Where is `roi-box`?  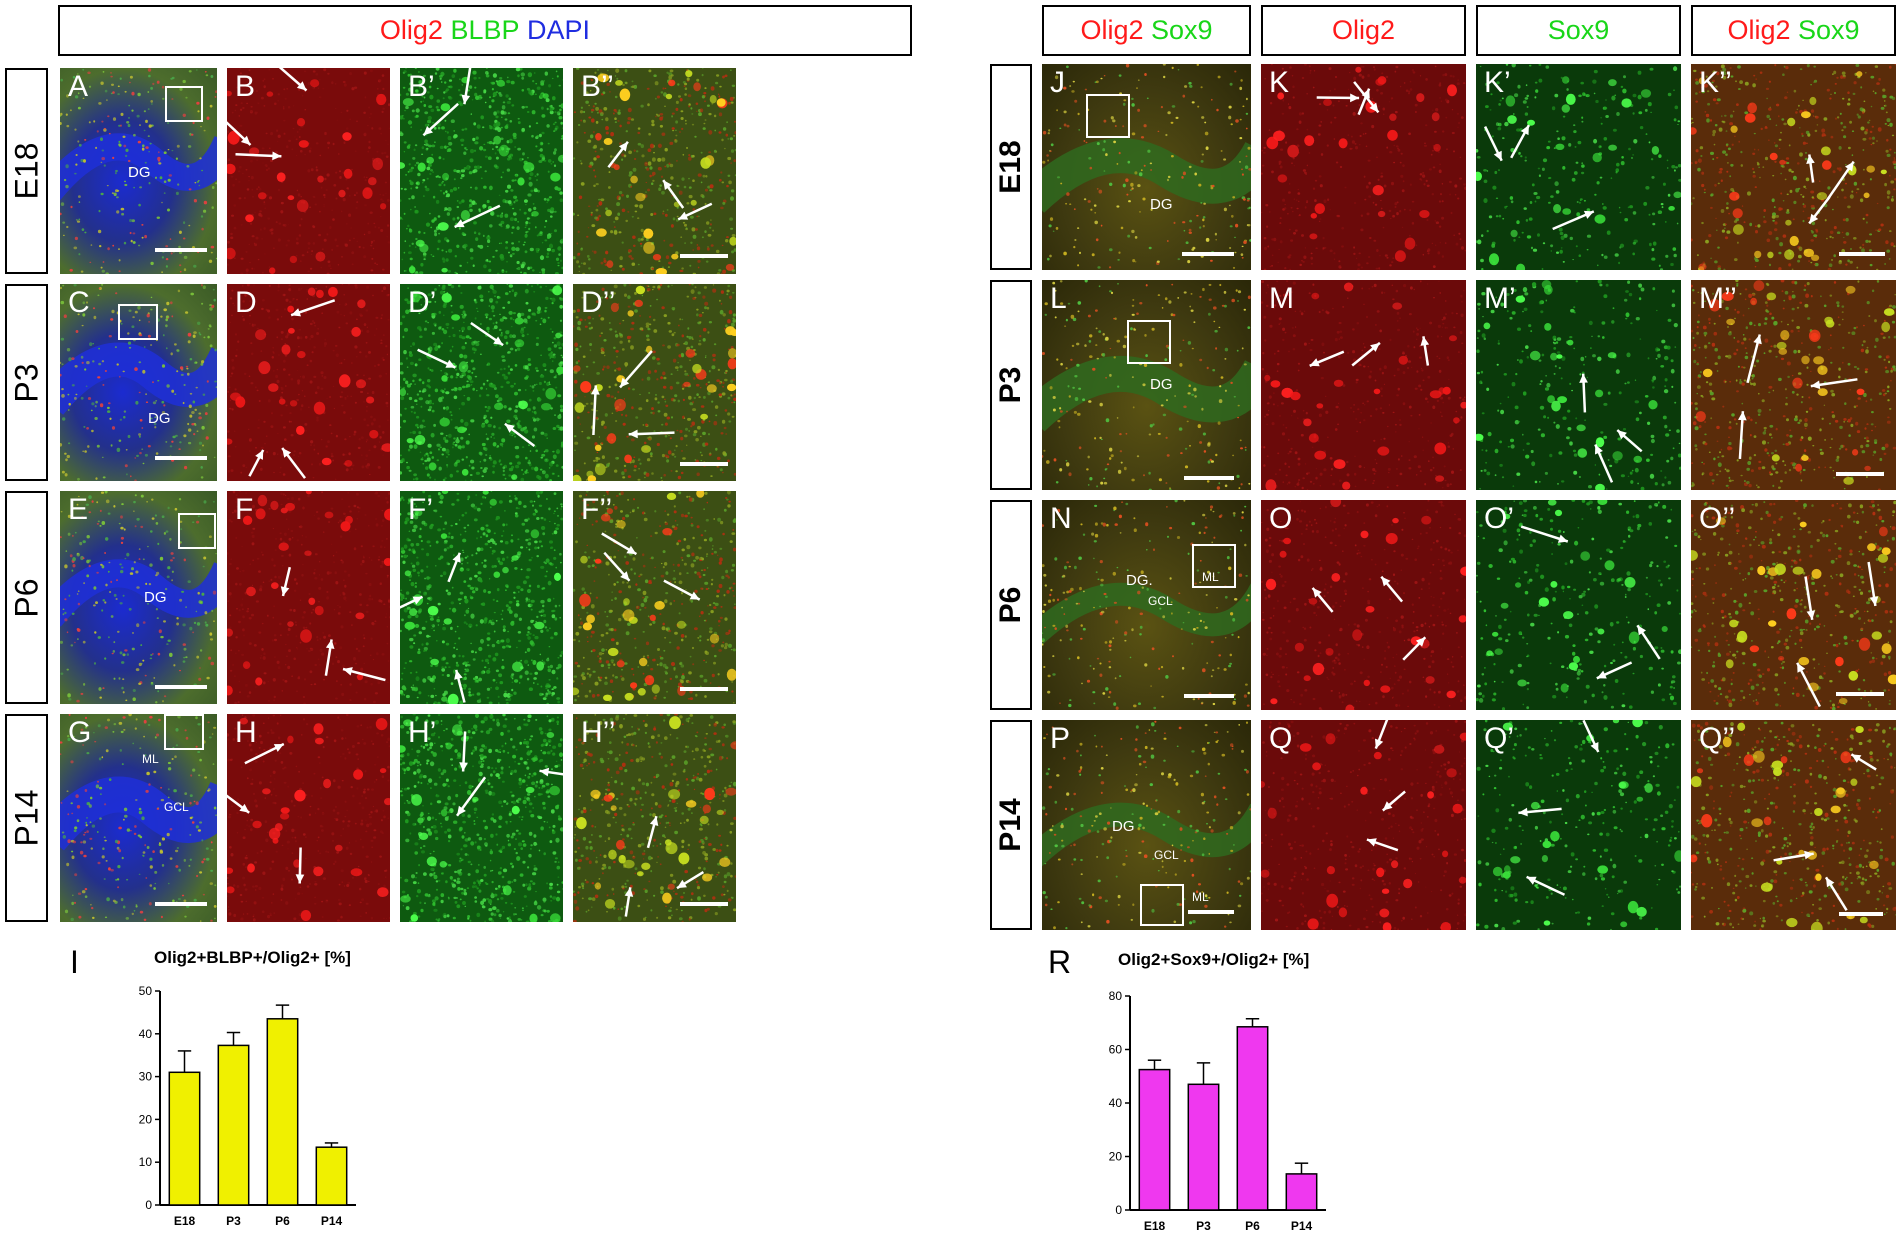 roi-box is located at coordinates (1149, 342).